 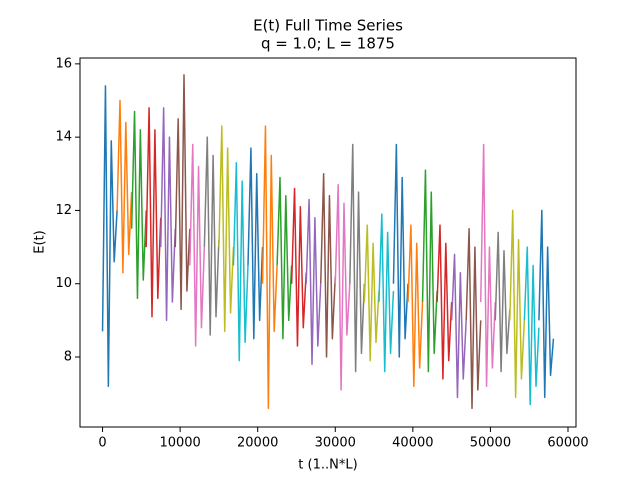 What do you see at coordinates (63, 63) in the screenshot?
I see `y-tick-label: 16` at bounding box center [63, 63].